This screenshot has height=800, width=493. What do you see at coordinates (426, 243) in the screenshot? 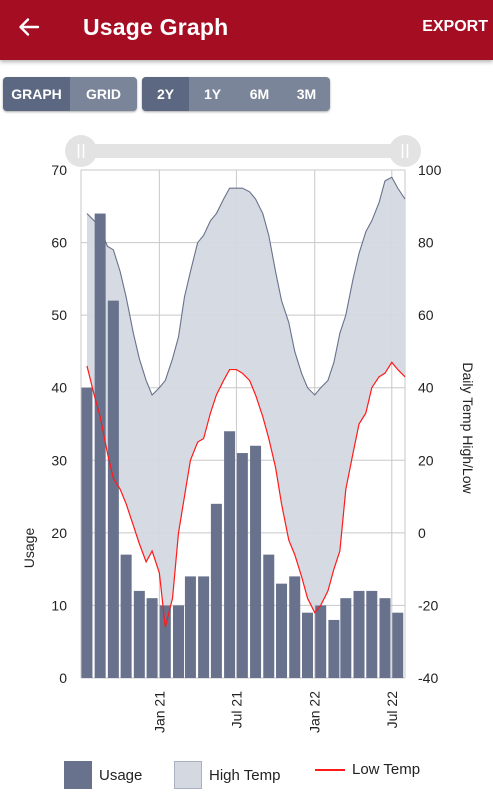
I see `y2-tick-label: 80` at bounding box center [426, 243].